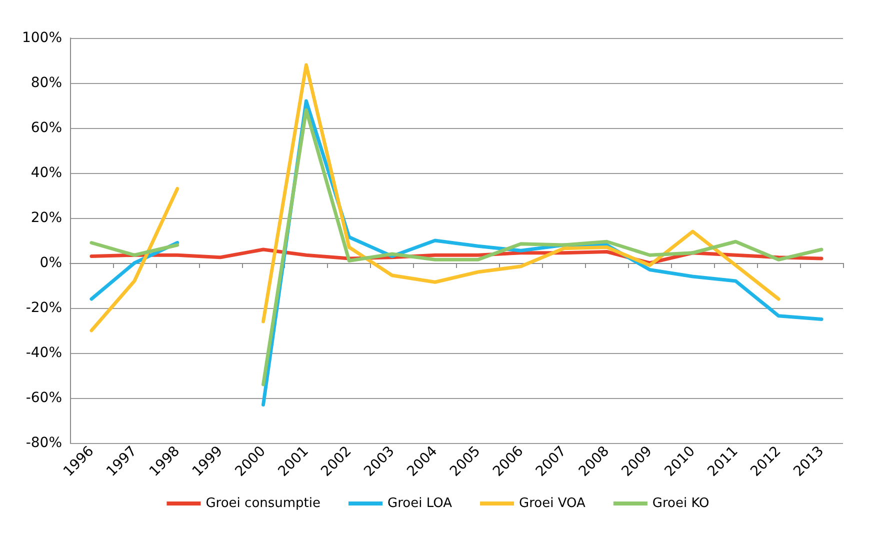  What do you see at coordinates (46, 83) in the screenshot?
I see `y-tick-label: 80%` at bounding box center [46, 83].